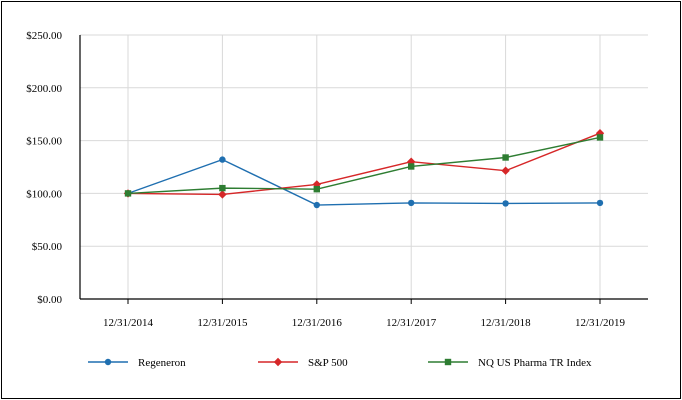 Image resolution: width=682 pixels, height=400 pixels. I want to click on x-tick-label: 12/31/2014, so click(128, 323).